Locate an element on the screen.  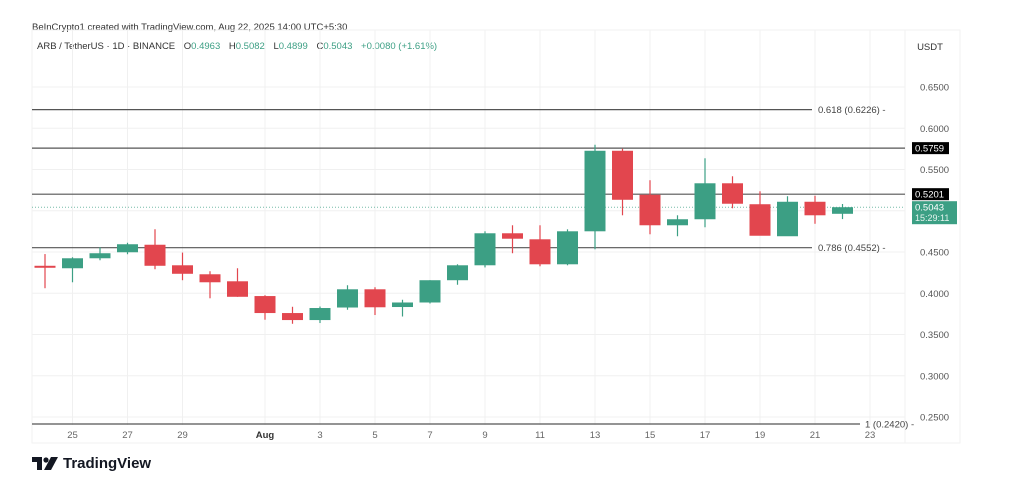
price-tick: 0.2500 is located at coordinates (934, 418).